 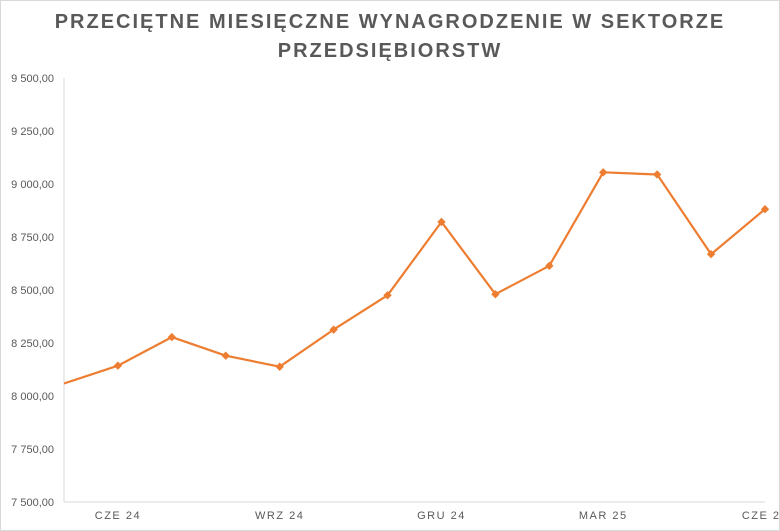 What do you see at coordinates (32, 503) in the screenshot?
I see `y-tick-label: 7 500,00` at bounding box center [32, 503].